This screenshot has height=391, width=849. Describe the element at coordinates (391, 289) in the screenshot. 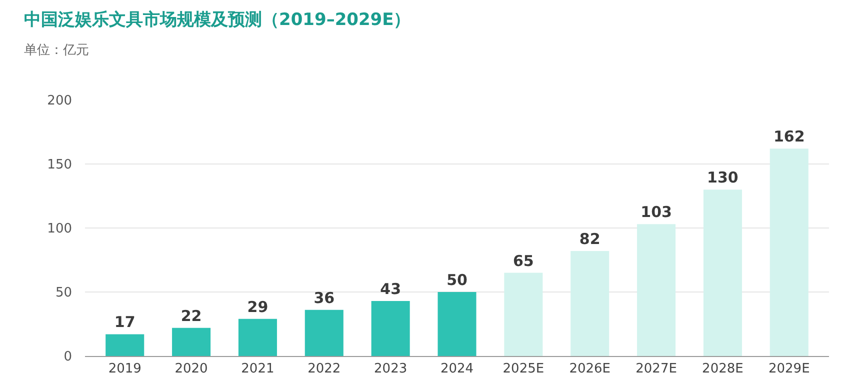

I see `data-label: 43` at that location.